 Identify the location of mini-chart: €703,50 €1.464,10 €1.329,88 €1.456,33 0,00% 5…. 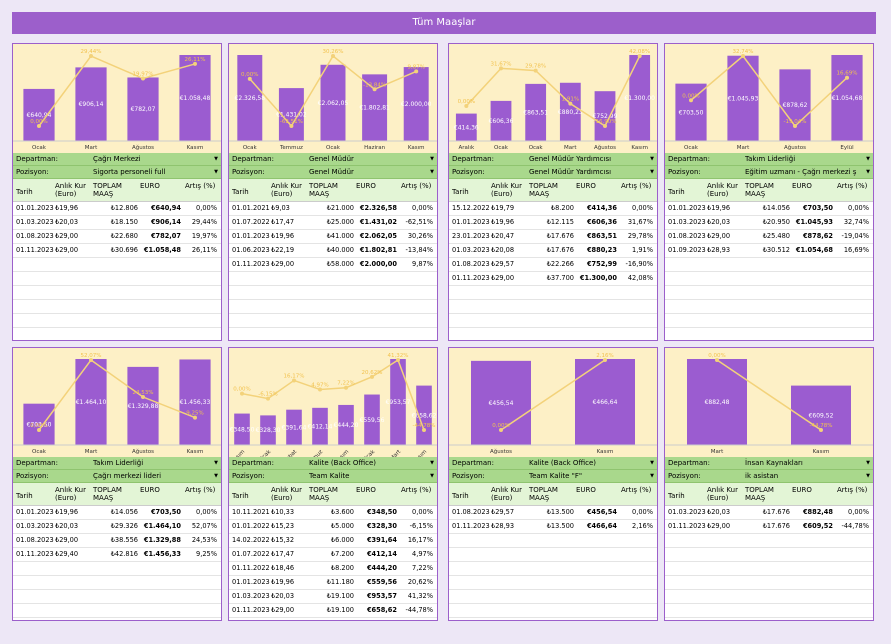
(117, 402).